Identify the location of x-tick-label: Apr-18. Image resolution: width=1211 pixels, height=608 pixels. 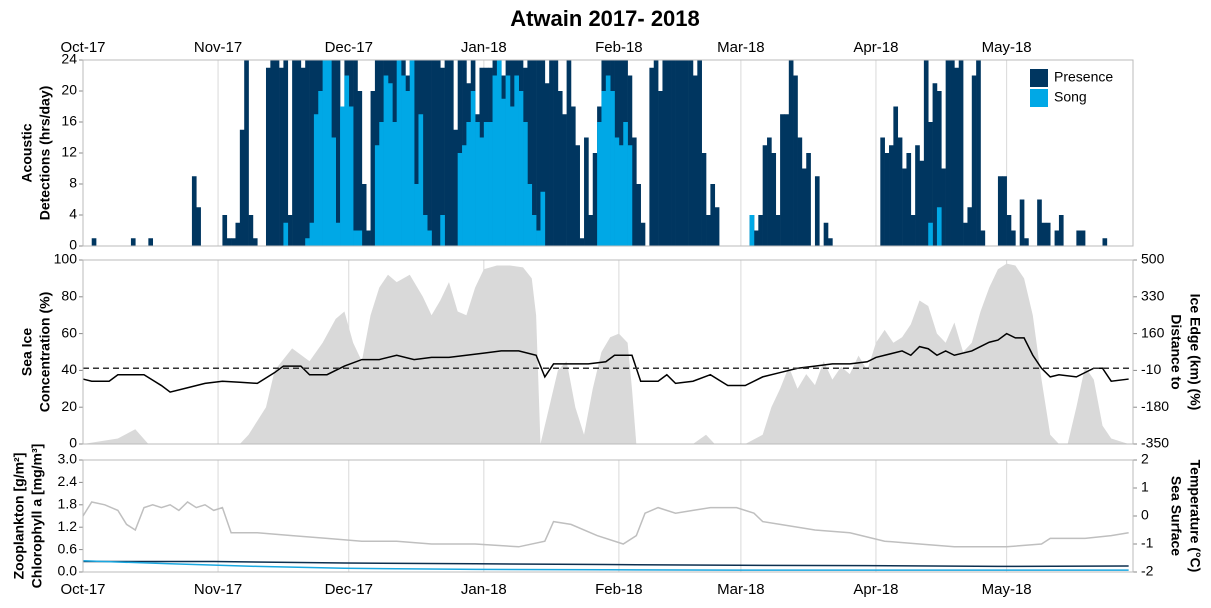
(875, 589).